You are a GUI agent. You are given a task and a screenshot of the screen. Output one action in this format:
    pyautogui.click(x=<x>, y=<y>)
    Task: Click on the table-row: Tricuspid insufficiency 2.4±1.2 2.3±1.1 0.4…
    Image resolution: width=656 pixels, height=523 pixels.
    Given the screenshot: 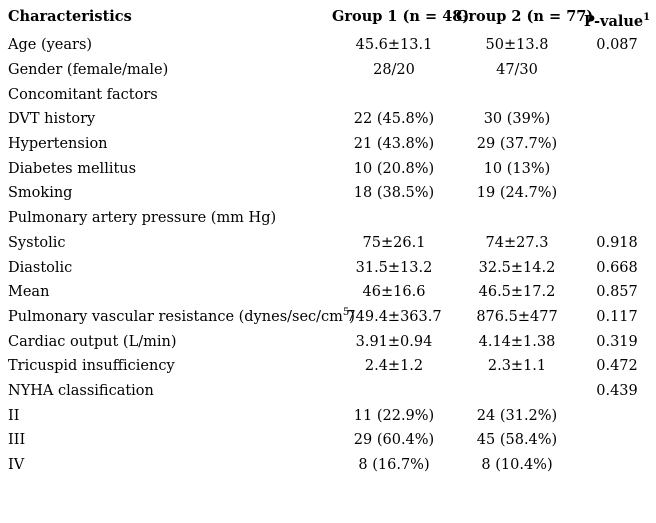 What is the action you would take?
    pyautogui.click(x=328, y=366)
    